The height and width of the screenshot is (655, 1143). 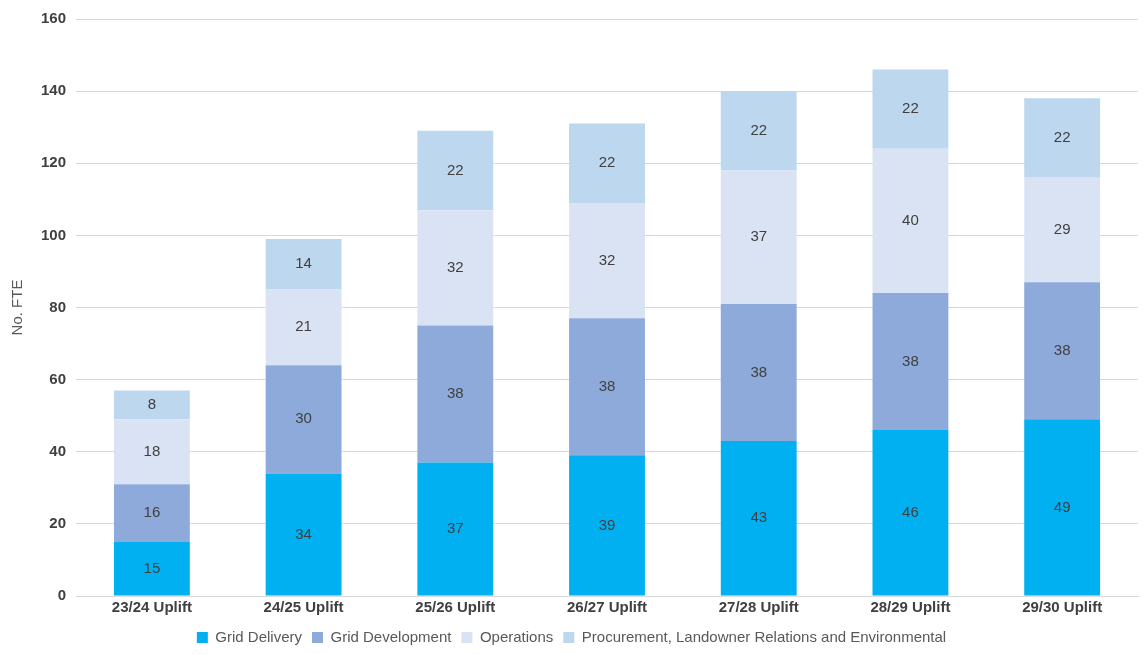 I want to click on data-label: 21, so click(x=303, y=326).